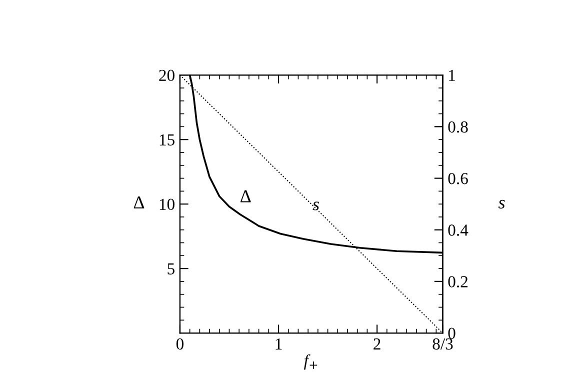 The width and height of the screenshot is (575, 385). What do you see at coordinates (377, 344) in the screenshot?
I see `x-tick-label: 2` at bounding box center [377, 344].